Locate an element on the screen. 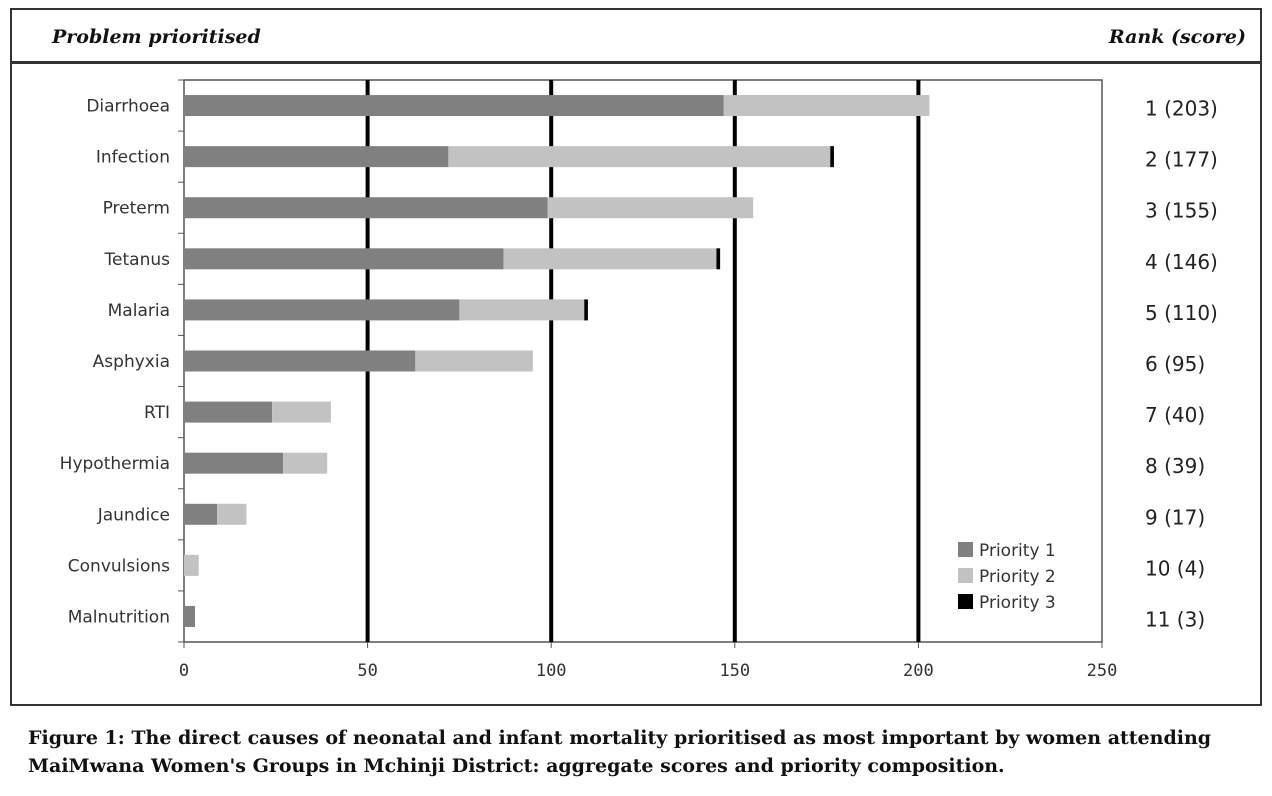  category-label: Malnutrition is located at coordinates (119, 617).